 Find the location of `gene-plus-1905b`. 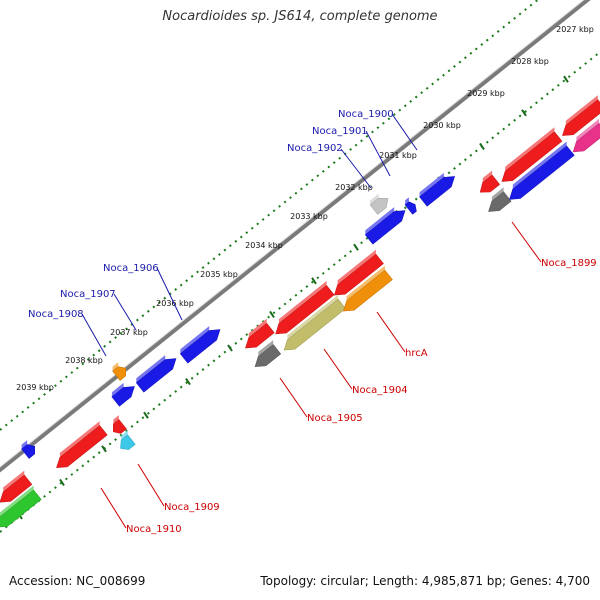

gene-plus-1905b is located at coordinates (200, 346).